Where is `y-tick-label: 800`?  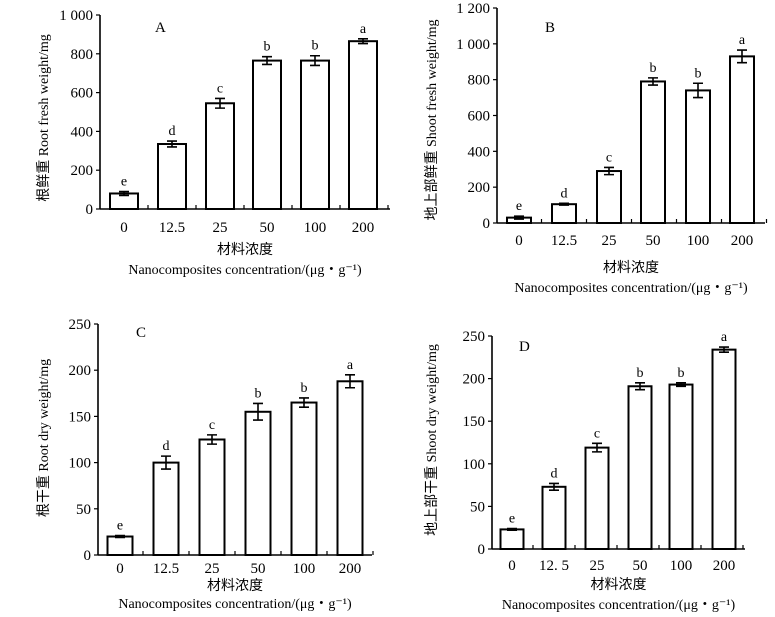 y-tick-label: 800 is located at coordinates (82, 55).